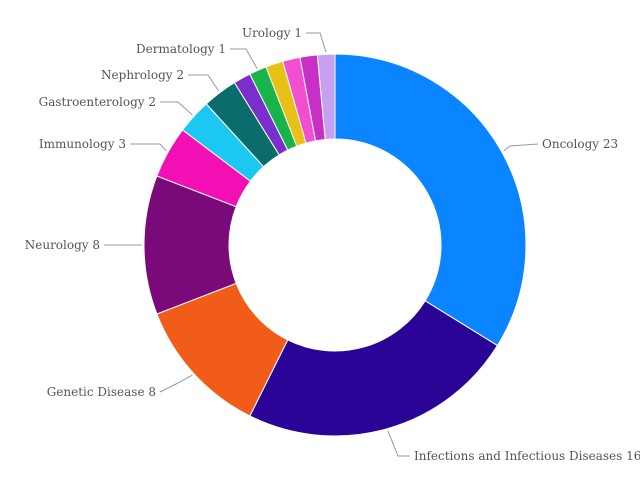 This screenshot has width=640, height=490. Describe the element at coordinates (176, 108) in the screenshot. I see `leader-line-gastroenterology` at that location.